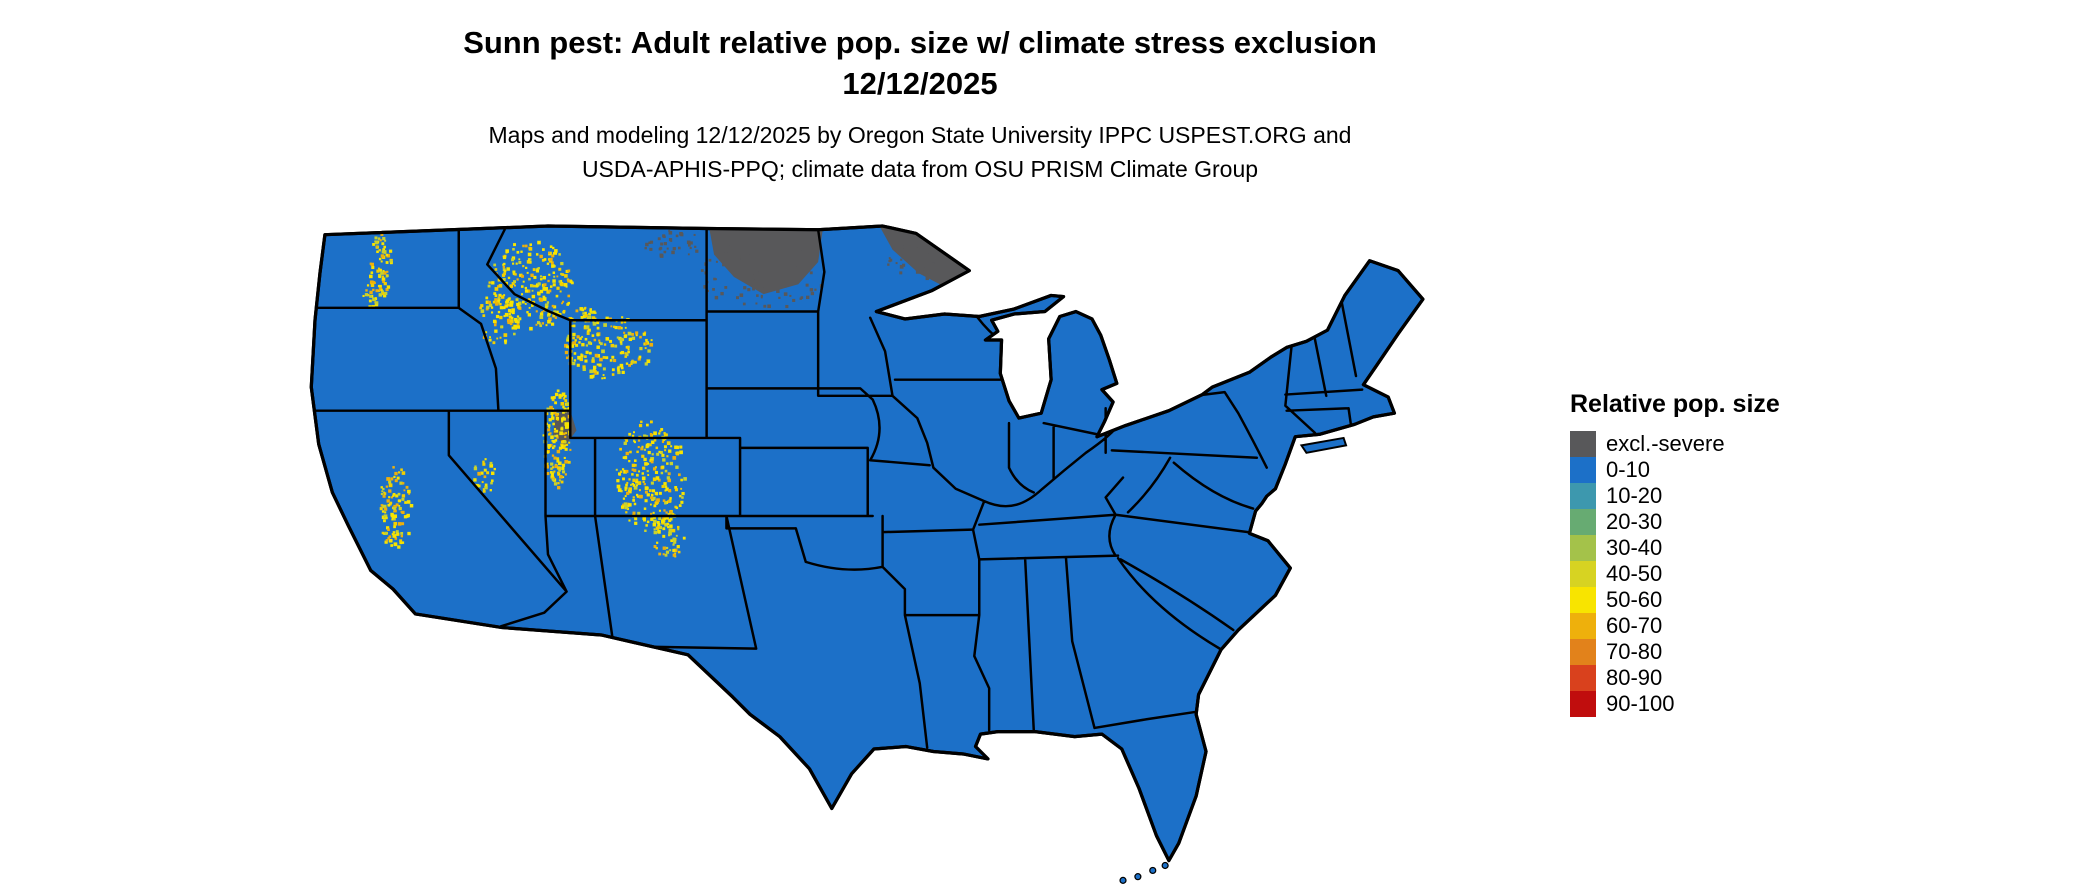  What do you see at coordinates (1634, 599) in the screenshot?
I see `legend-item-label: 50-60` at bounding box center [1634, 599].